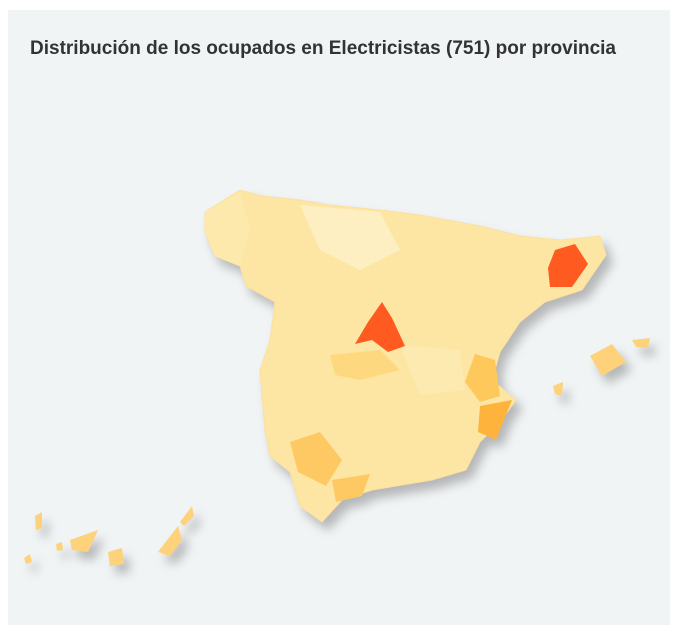 The height and width of the screenshot is (633, 678). I want to click on balearic-islands, so click(601, 367).